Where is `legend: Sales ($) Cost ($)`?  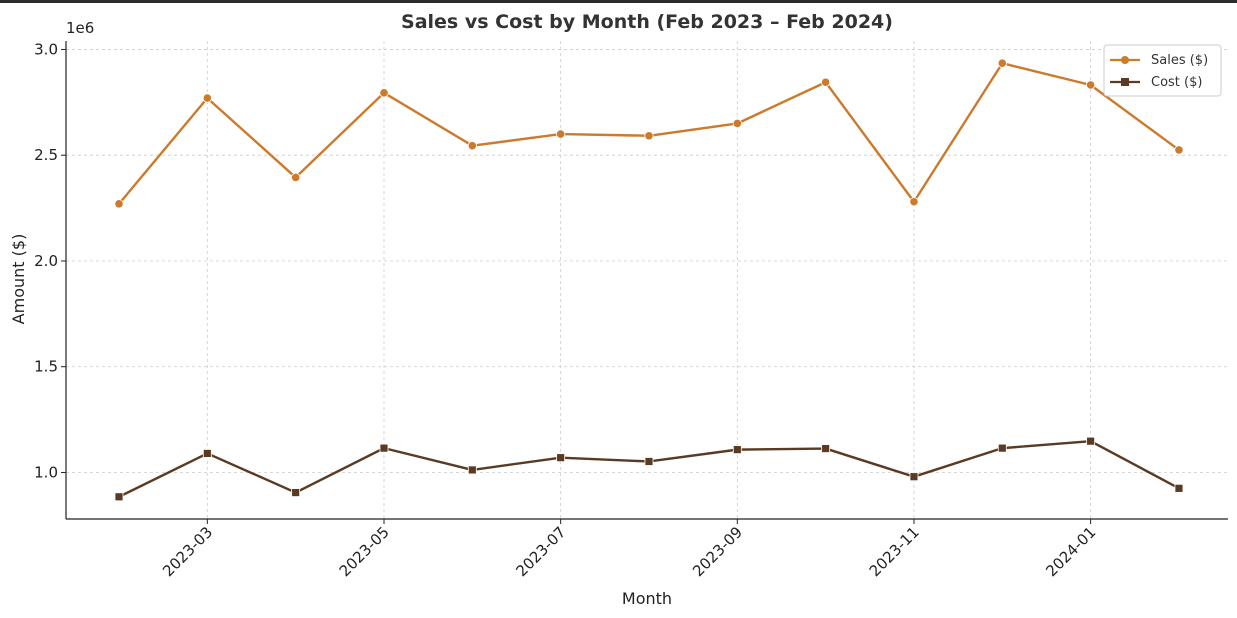
legend: Sales ($) Cost ($) is located at coordinates (1162, 70).